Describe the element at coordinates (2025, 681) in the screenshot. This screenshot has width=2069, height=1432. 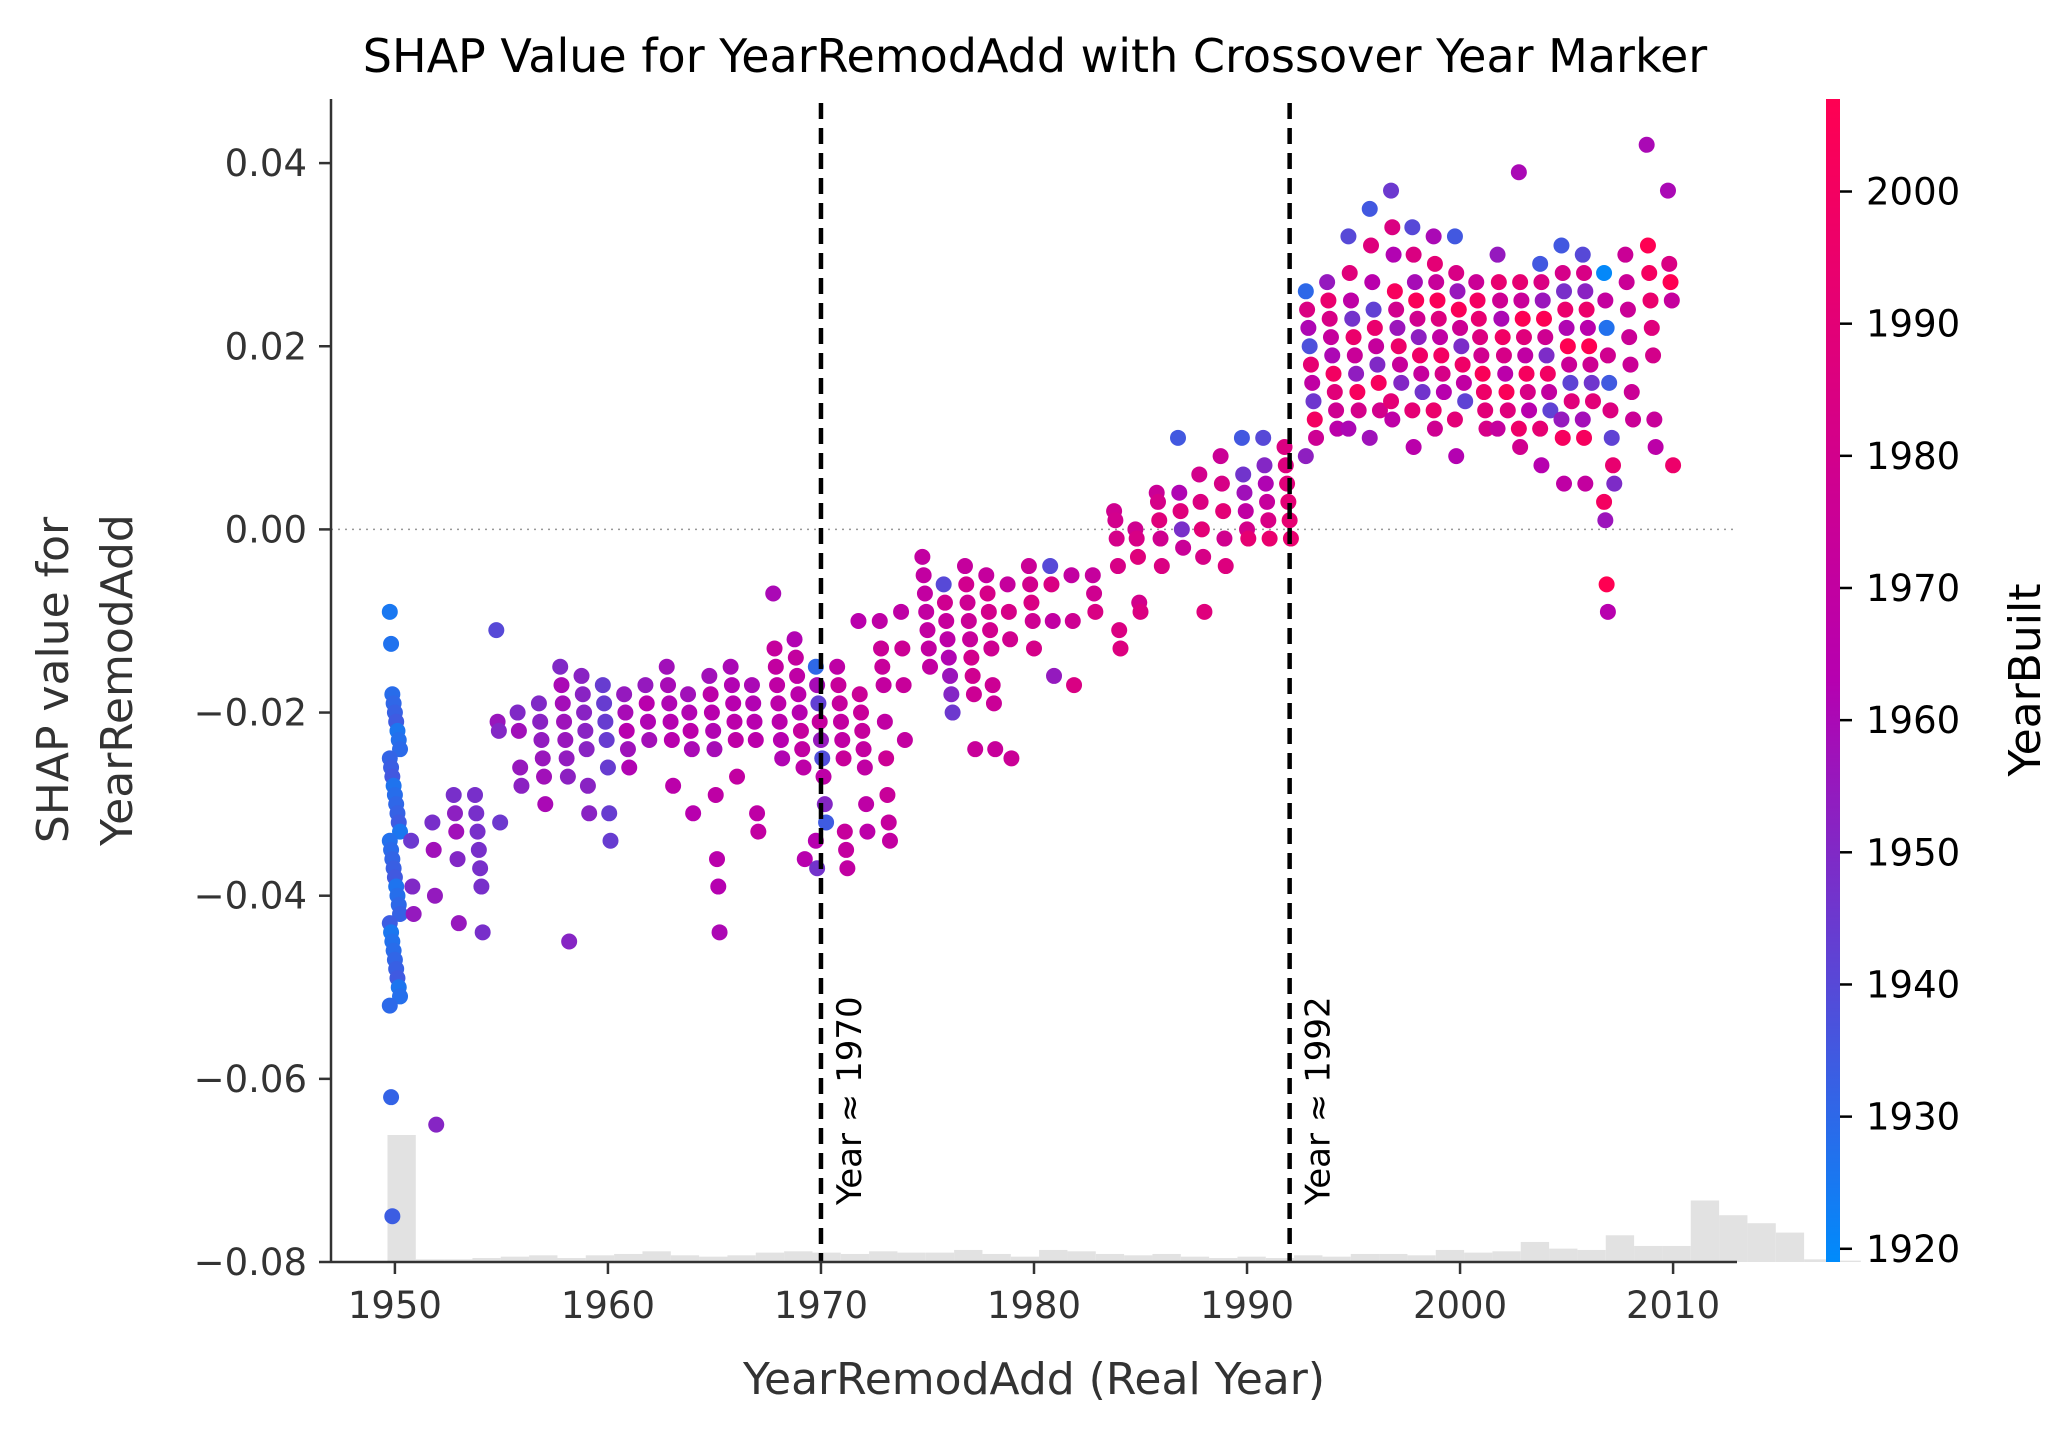
I see `colorbar-title: YearBuilt` at that location.